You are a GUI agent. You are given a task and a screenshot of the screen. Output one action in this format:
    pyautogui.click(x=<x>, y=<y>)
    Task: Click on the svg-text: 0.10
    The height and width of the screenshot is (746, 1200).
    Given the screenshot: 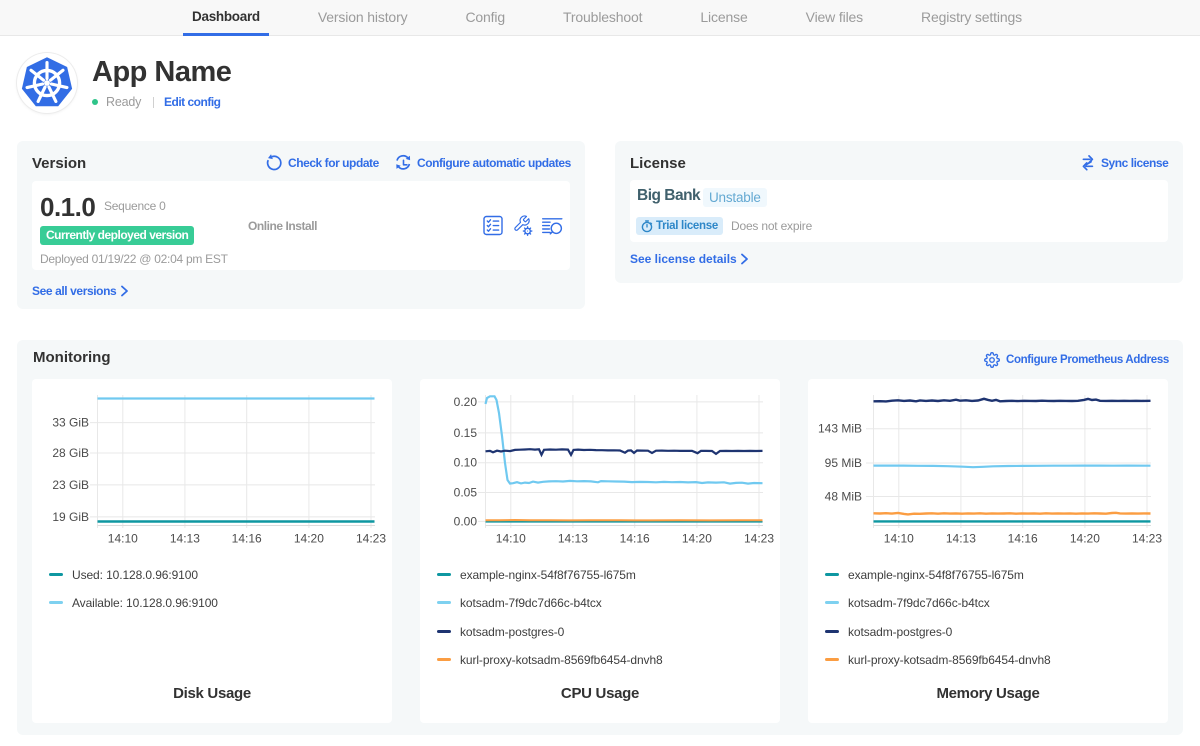 What is the action you would take?
    pyautogui.click(x=466, y=463)
    